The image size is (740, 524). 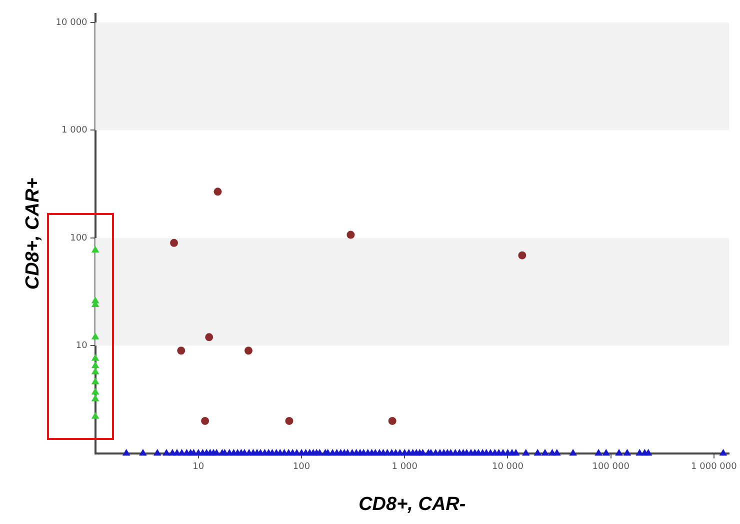 I want to click on y-tick-label: 10, so click(x=82, y=346).